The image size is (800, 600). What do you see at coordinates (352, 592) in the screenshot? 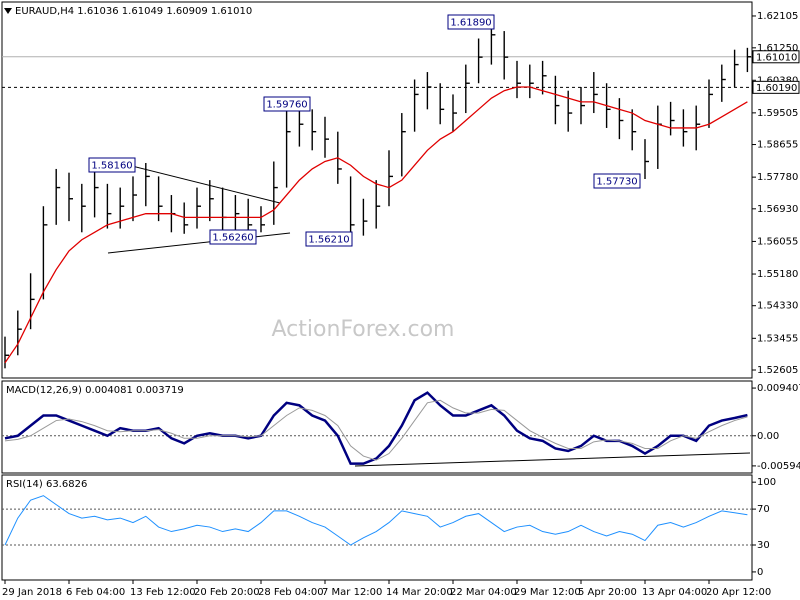
I see `x-tick-label: 7 Mar 12:00` at bounding box center [352, 592].